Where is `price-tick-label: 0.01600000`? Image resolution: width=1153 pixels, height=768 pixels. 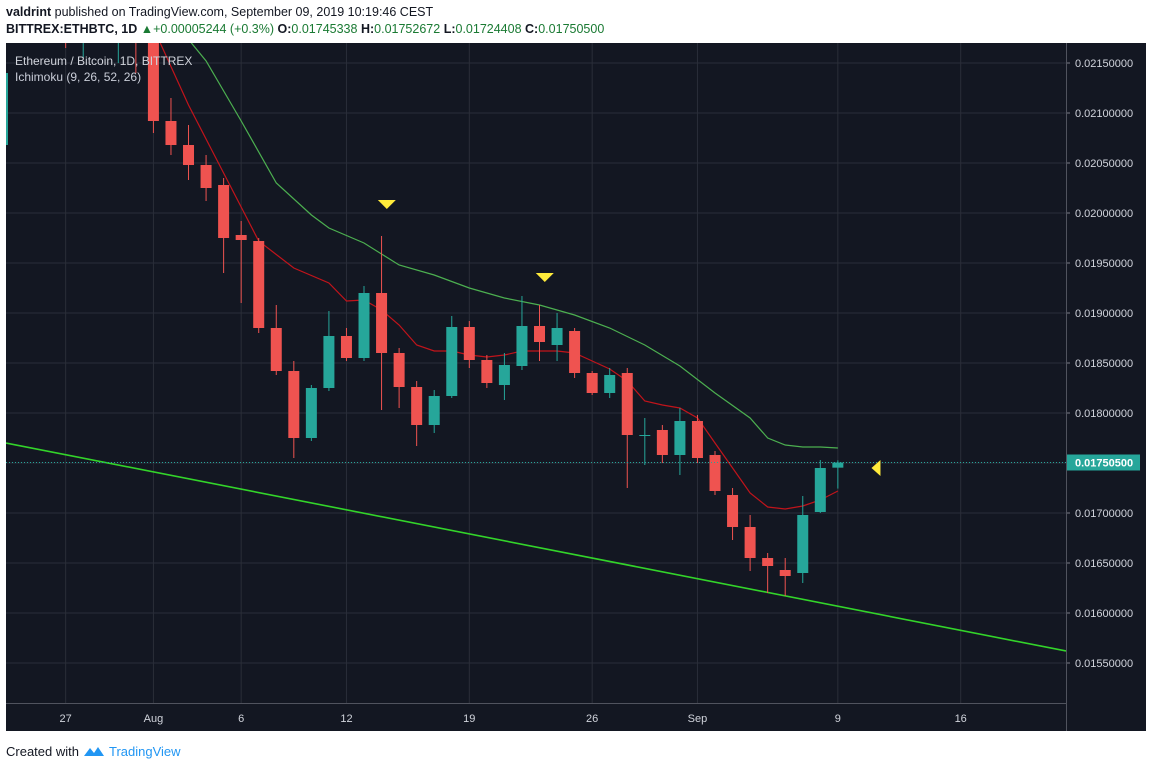
price-tick-label: 0.01600000 is located at coordinates (1104, 614).